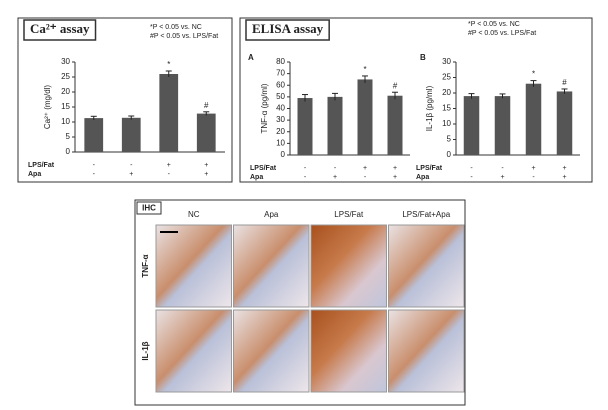  I want to click on y-tick-label: 80, so click(280, 61).